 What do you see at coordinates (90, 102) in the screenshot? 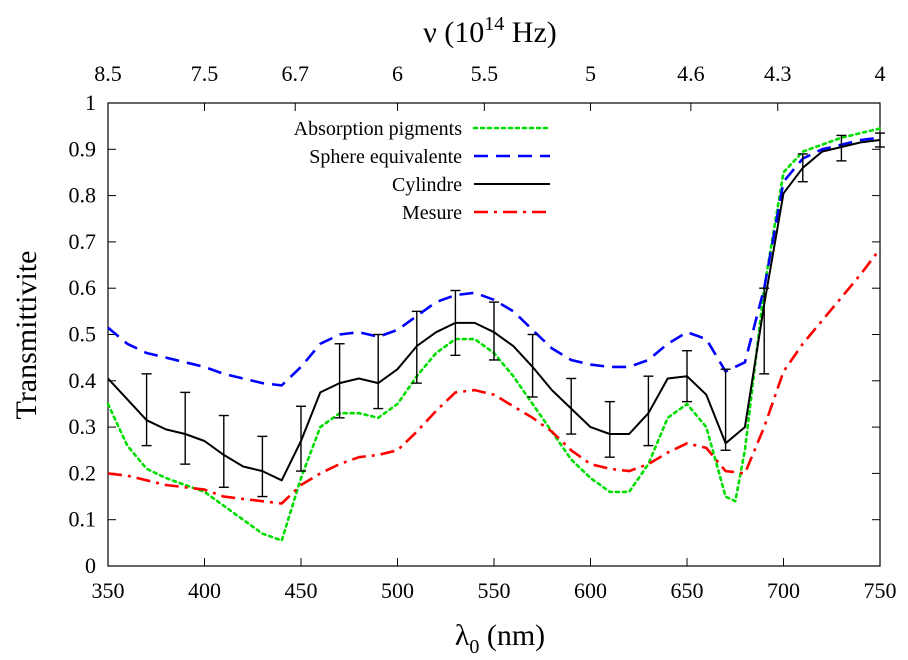
I see `y-tick-label-10: 1` at bounding box center [90, 102].